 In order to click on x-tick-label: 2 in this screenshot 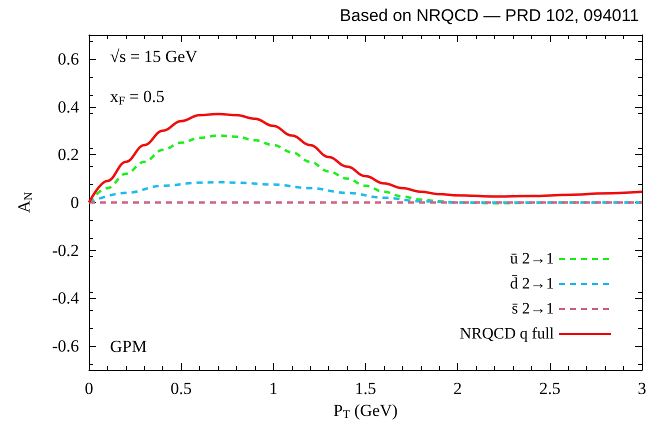, I will do `click(457, 388)`.